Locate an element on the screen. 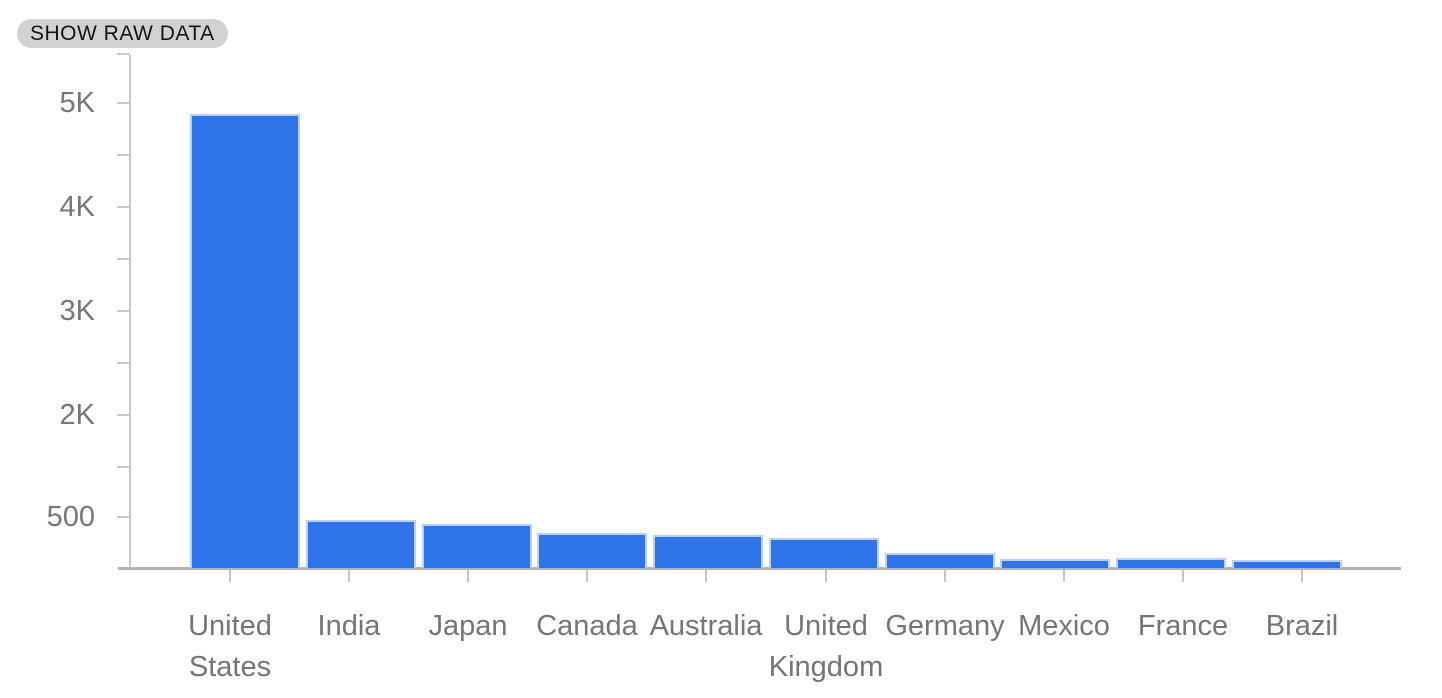 The image size is (1442, 698). y-axis-label: 4K is located at coordinates (77, 207).